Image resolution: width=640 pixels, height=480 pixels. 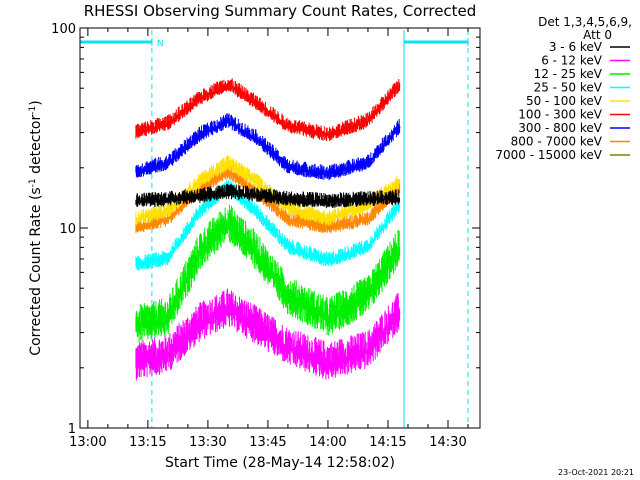 I want to click on series-100-300-kev, so click(x=268, y=109).